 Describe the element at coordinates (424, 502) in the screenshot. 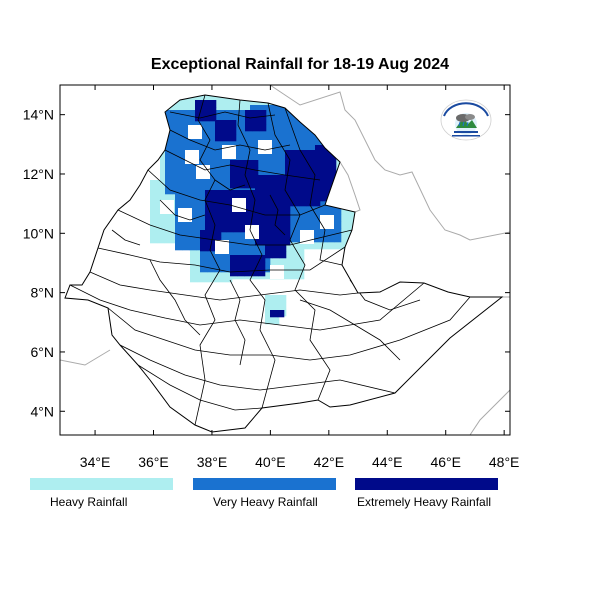

I see `legend-label: Extremely Heavy Rainfall` at that location.